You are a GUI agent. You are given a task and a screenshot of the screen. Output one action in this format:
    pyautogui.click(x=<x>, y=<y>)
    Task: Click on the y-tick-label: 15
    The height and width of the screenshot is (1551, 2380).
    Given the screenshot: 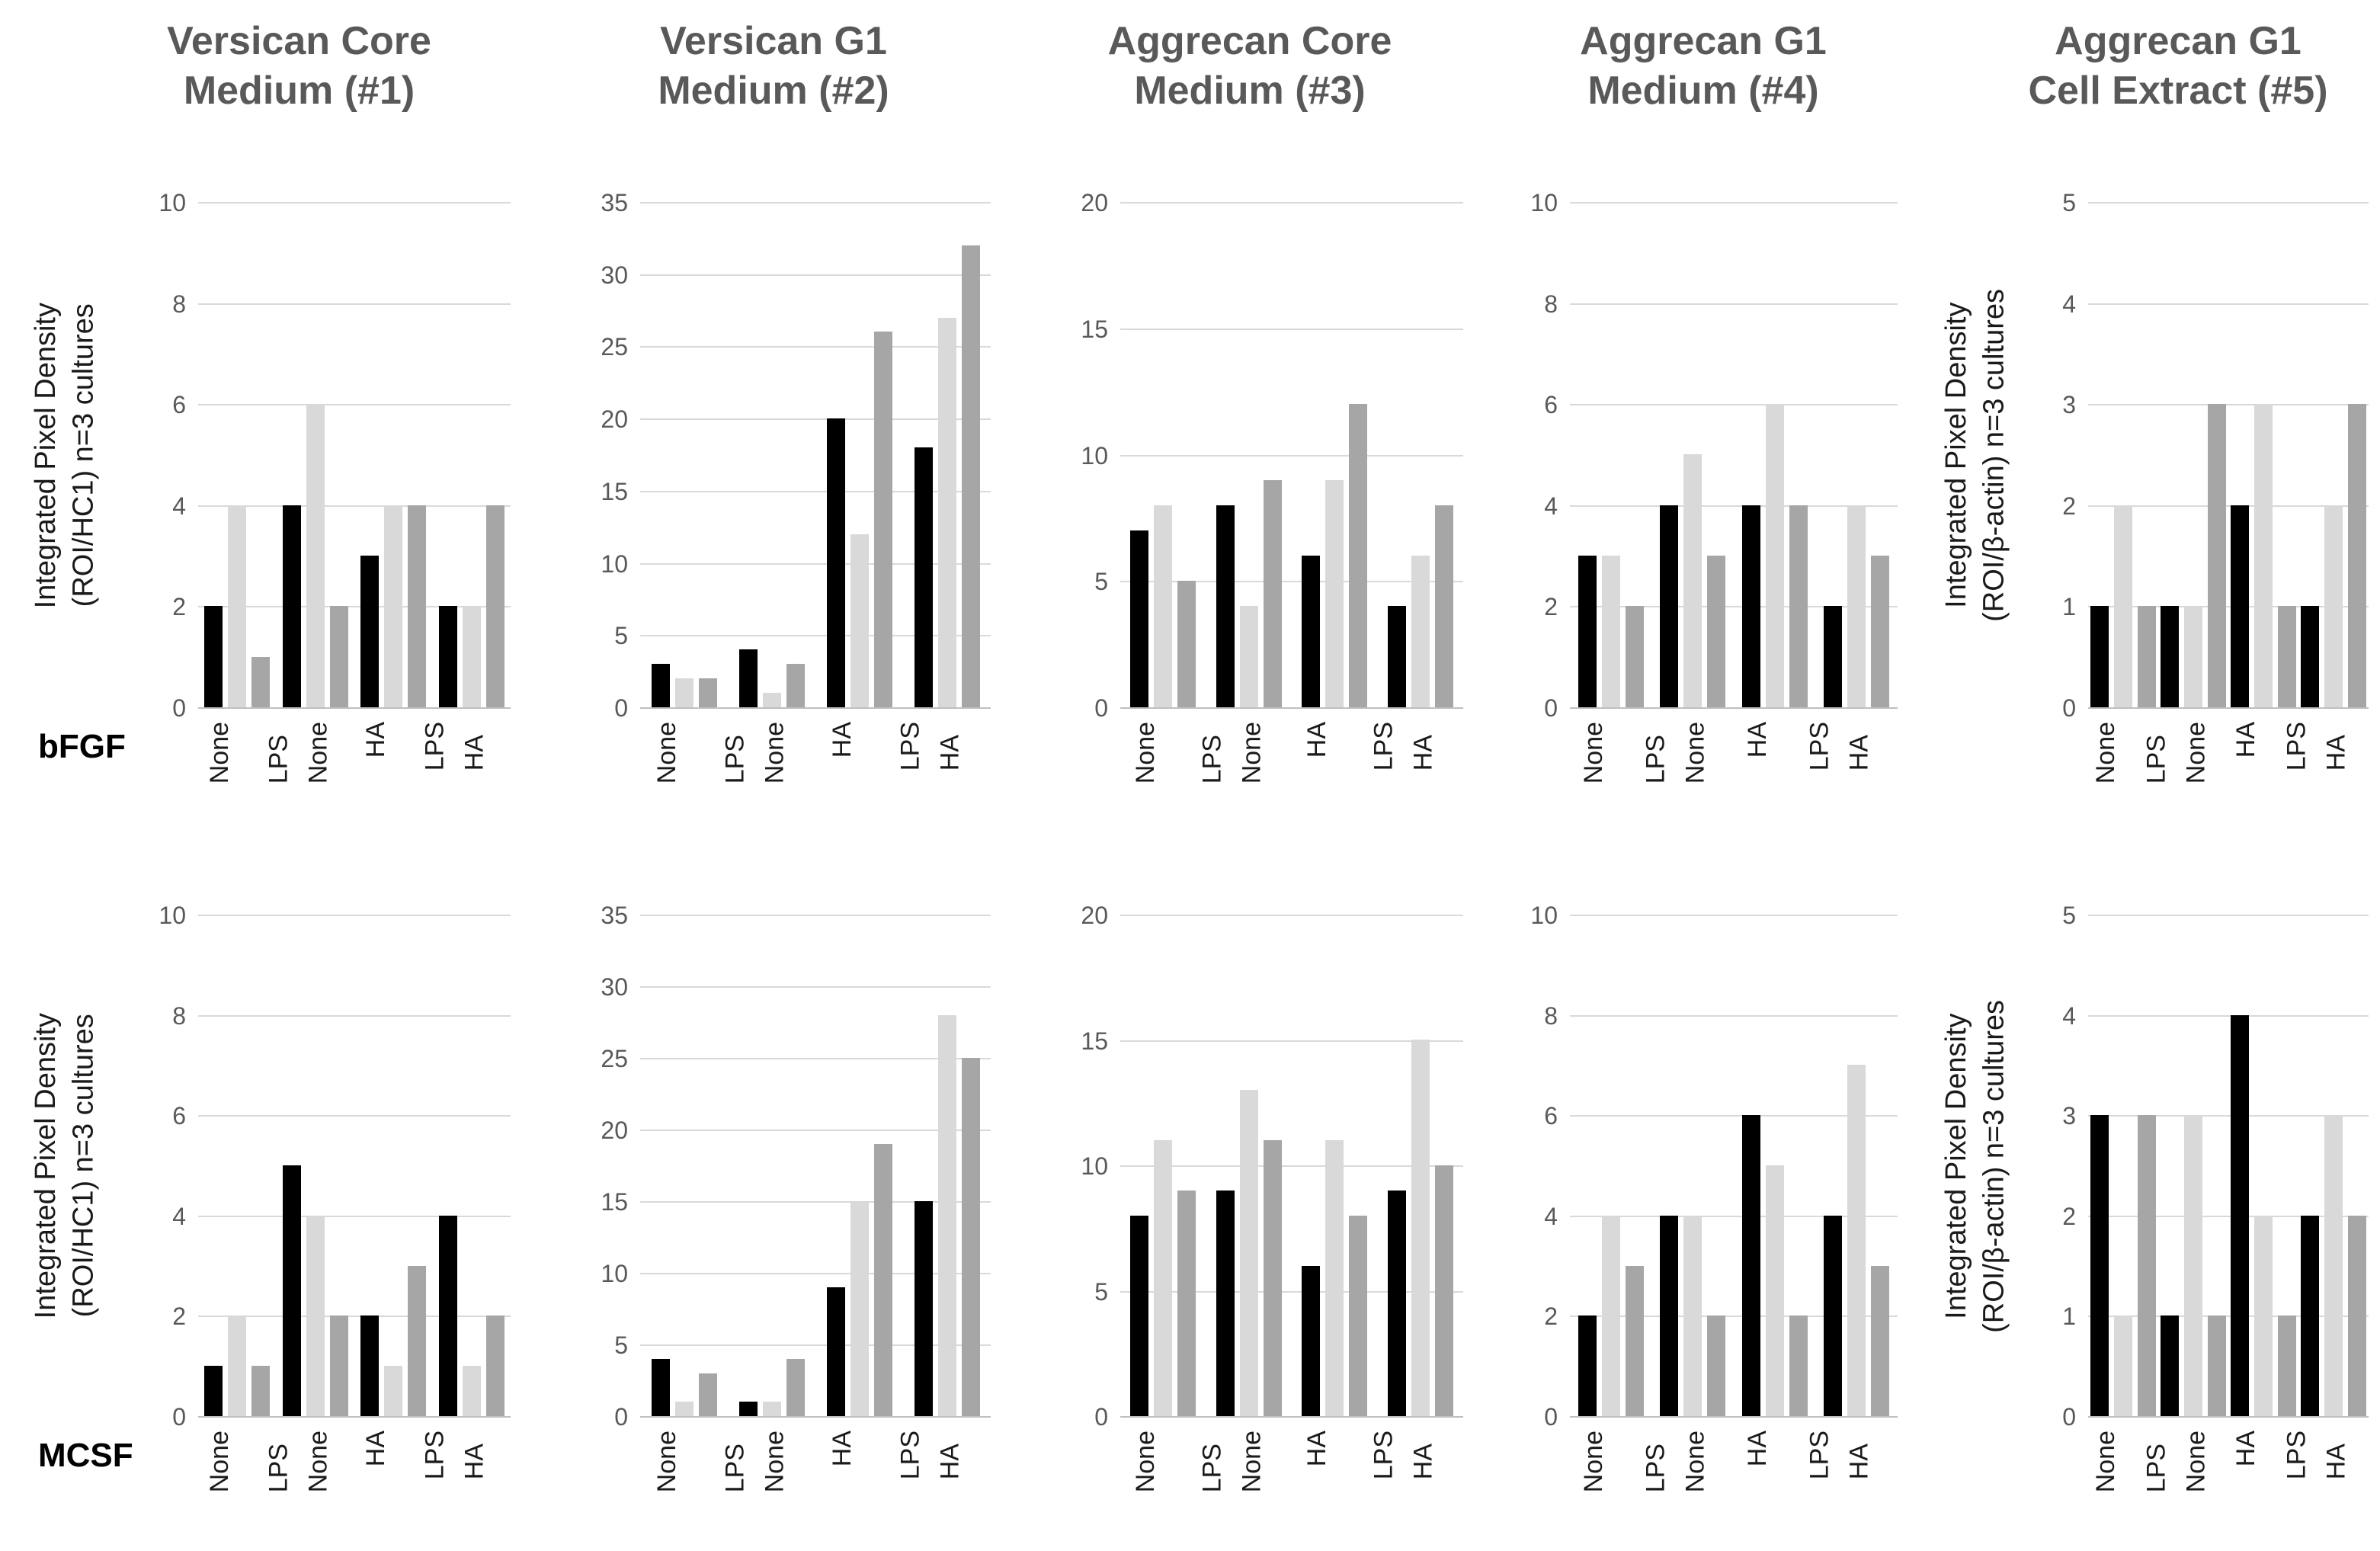 What is the action you would take?
    pyautogui.click(x=1094, y=329)
    